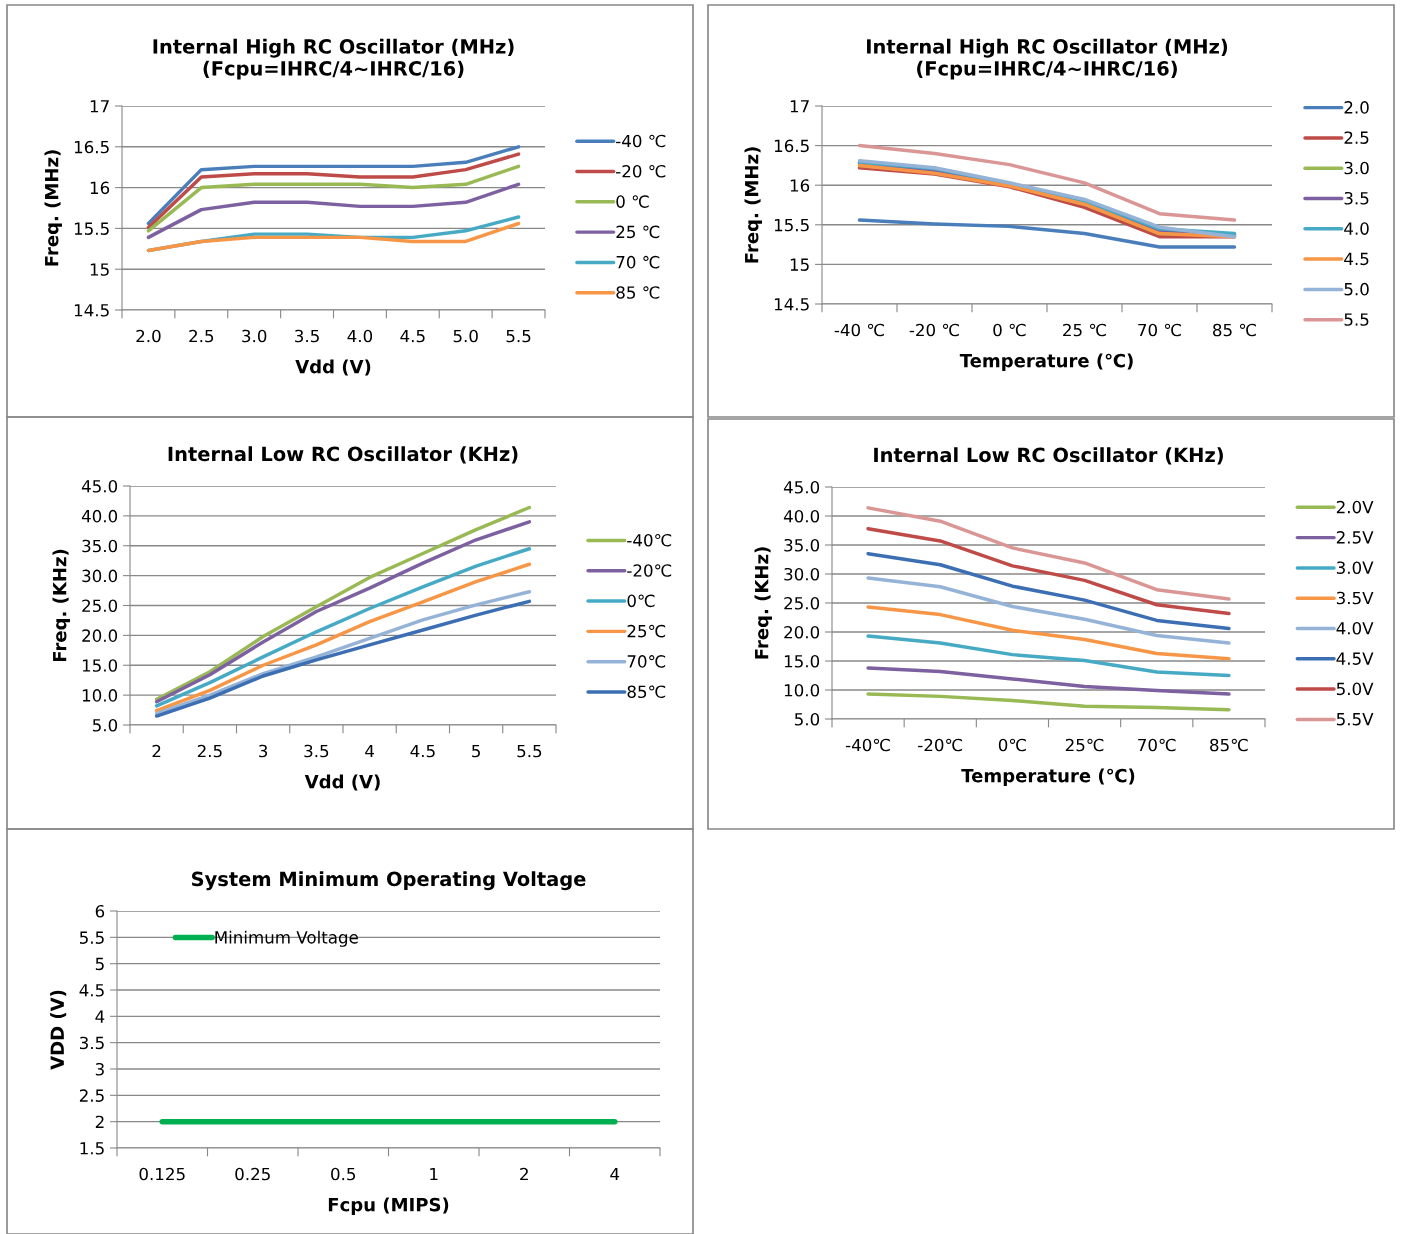 The height and width of the screenshot is (1234, 1401). I want to click on x-tick-label: 3.5, so click(307, 336).